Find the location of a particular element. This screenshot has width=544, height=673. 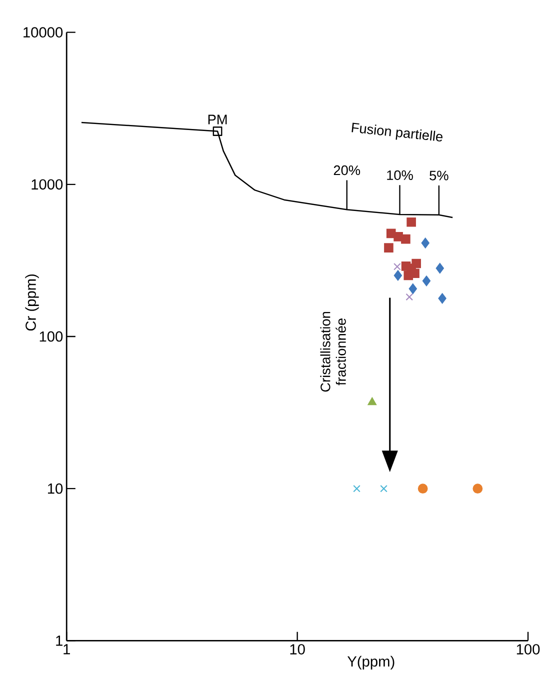

y-tick-label: 100 is located at coordinates (51, 336).